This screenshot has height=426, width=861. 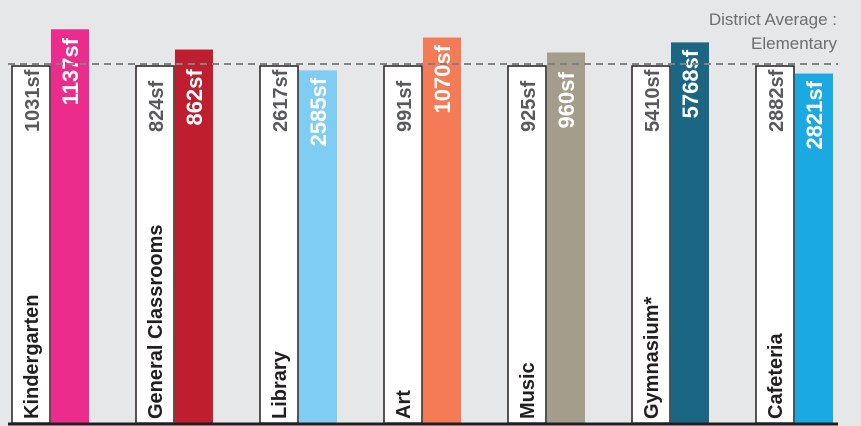 What do you see at coordinates (794, 43) in the screenshot?
I see `district-average-label-line2: Elementary` at bounding box center [794, 43].